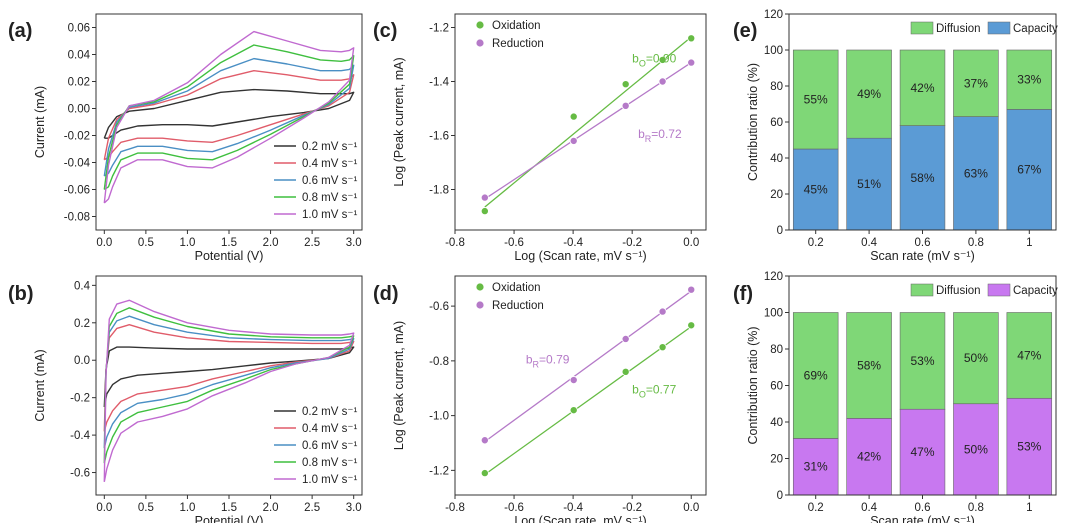  What do you see at coordinates (79, 110) in the screenshot?
I see `y-tick-label: 0.00` at bounding box center [79, 110].